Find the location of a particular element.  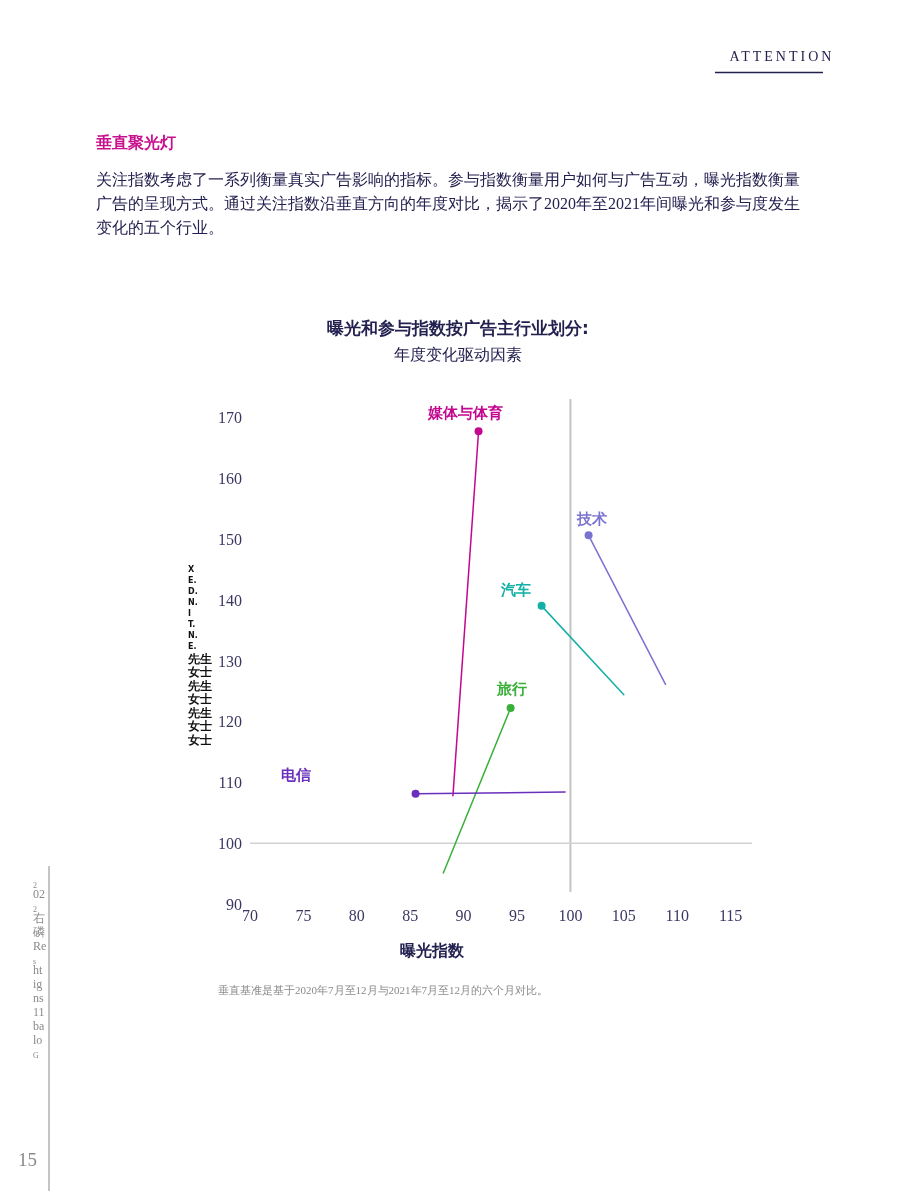

y-tick-label: 150 is located at coordinates (230, 539).